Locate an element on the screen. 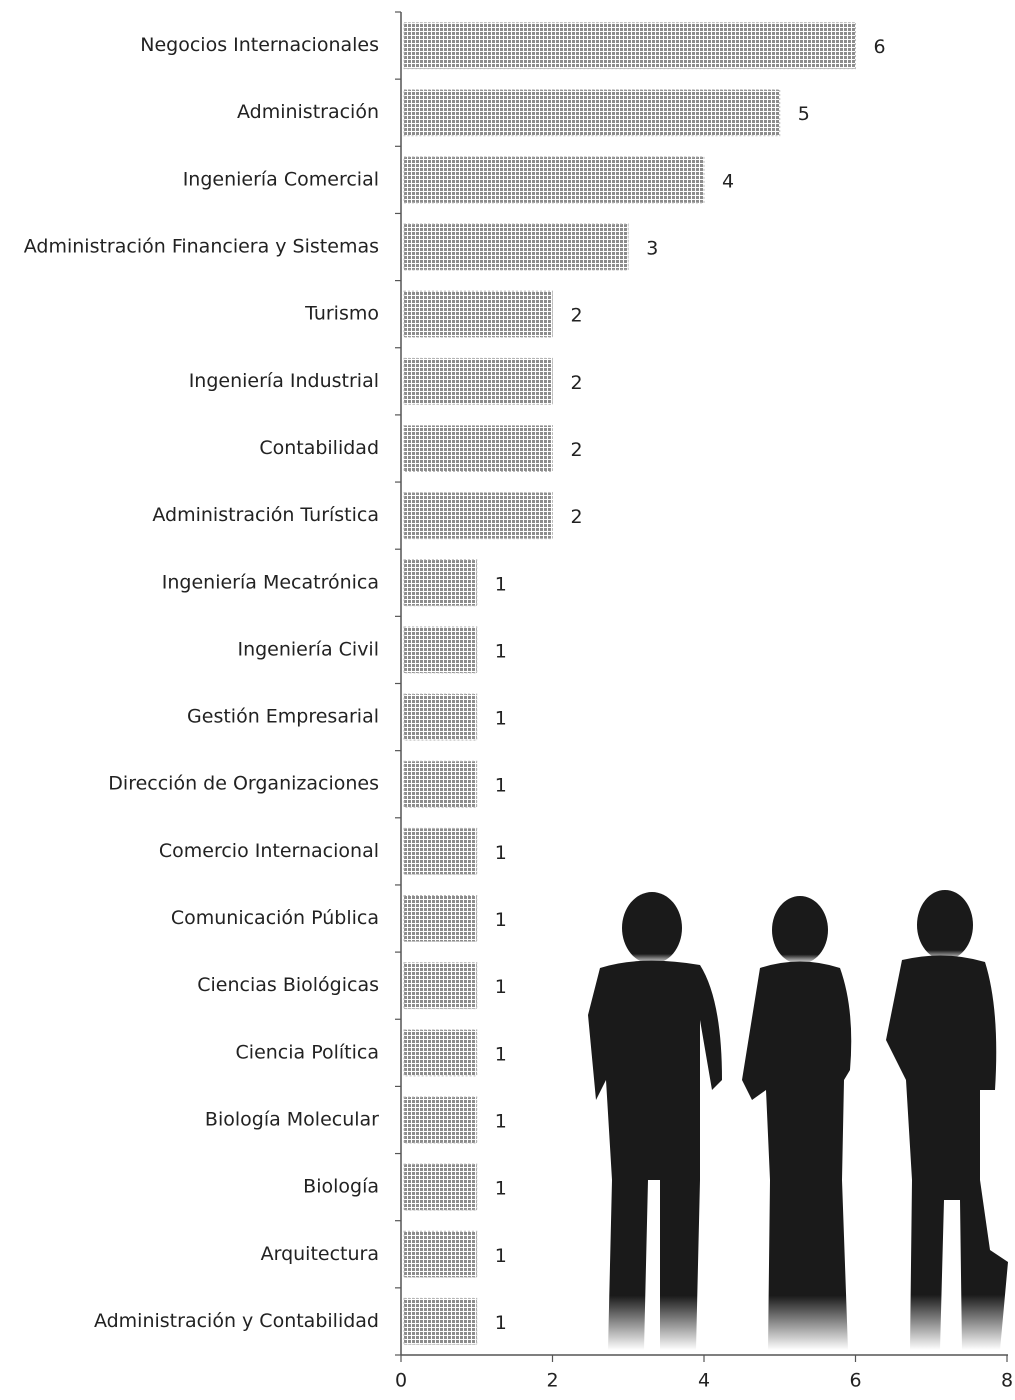 This screenshot has height=1400, width=1015. y-tick-label: Ingeniería Industrial is located at coordinates (284, 381).